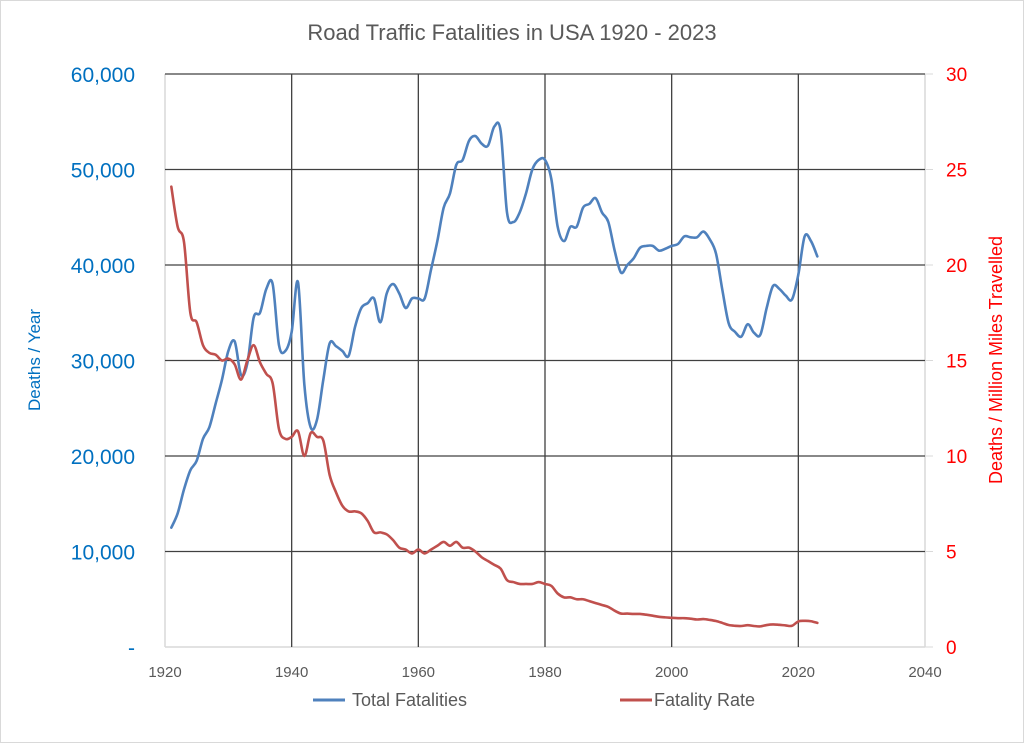 The width and height of the screenshot is (1024, 743). I want to click on legend-item-fatality-rate: Fatality Rate, so click(687, 700).